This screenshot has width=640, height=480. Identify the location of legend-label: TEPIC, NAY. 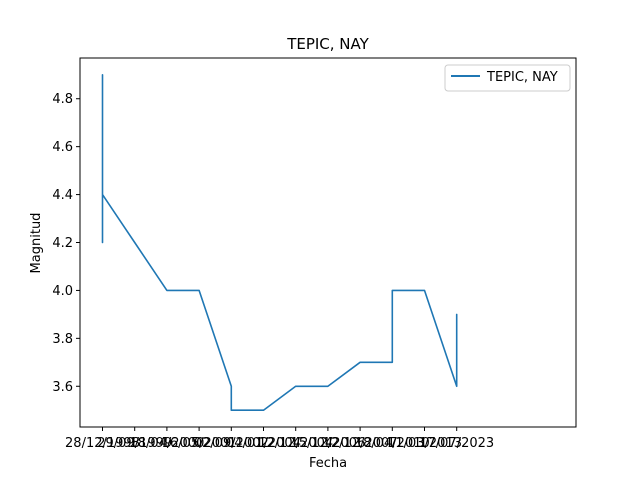
(522, 77).